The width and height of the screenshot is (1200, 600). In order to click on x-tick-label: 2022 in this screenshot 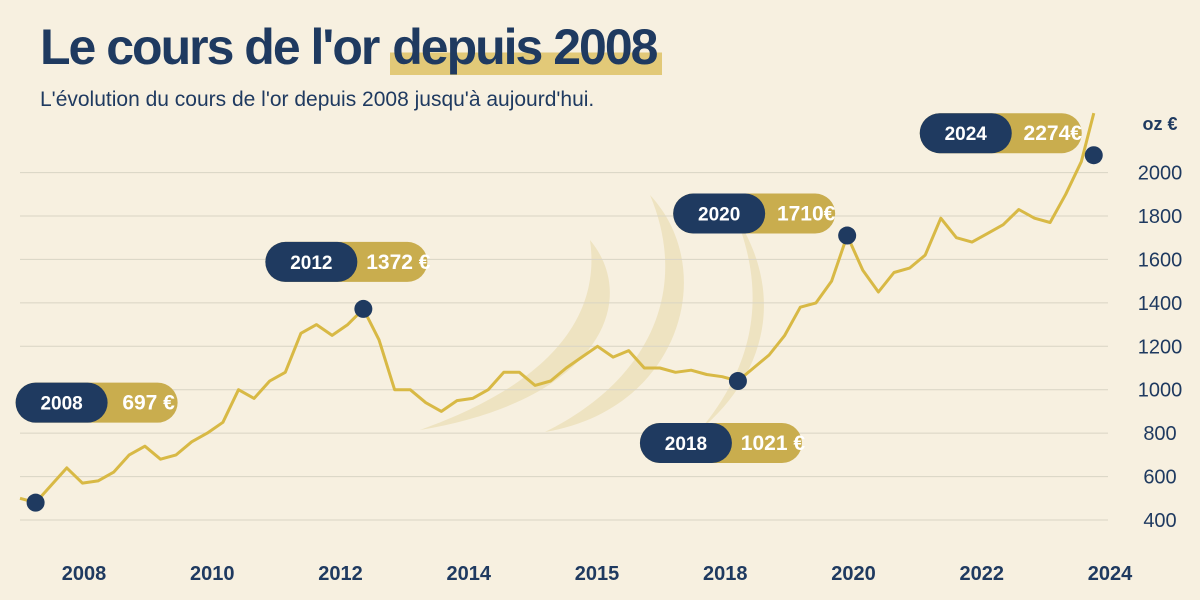, I will do `click(982, 574)`.